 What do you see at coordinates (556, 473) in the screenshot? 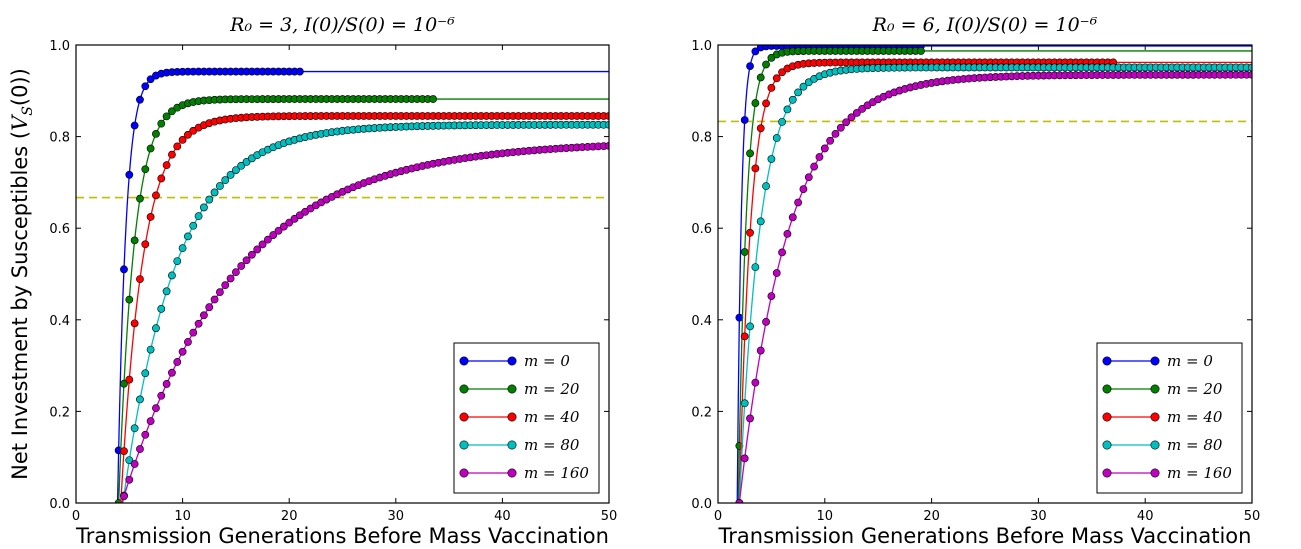
I see `legend-label: m = 160` at bounding box center [556, 473].